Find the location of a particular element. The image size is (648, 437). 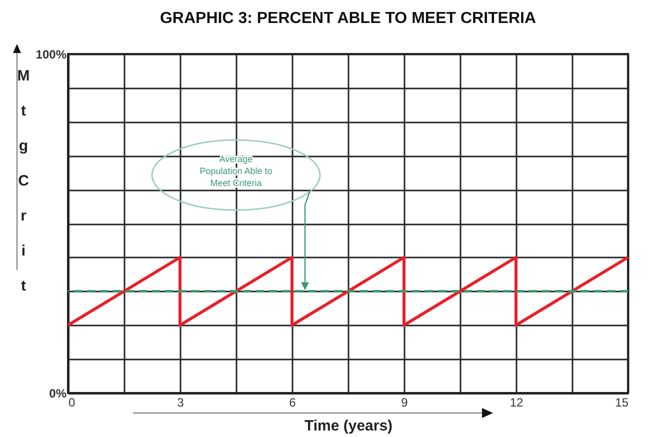

x-tick-label: 15 is located at coordinates (622, 403).